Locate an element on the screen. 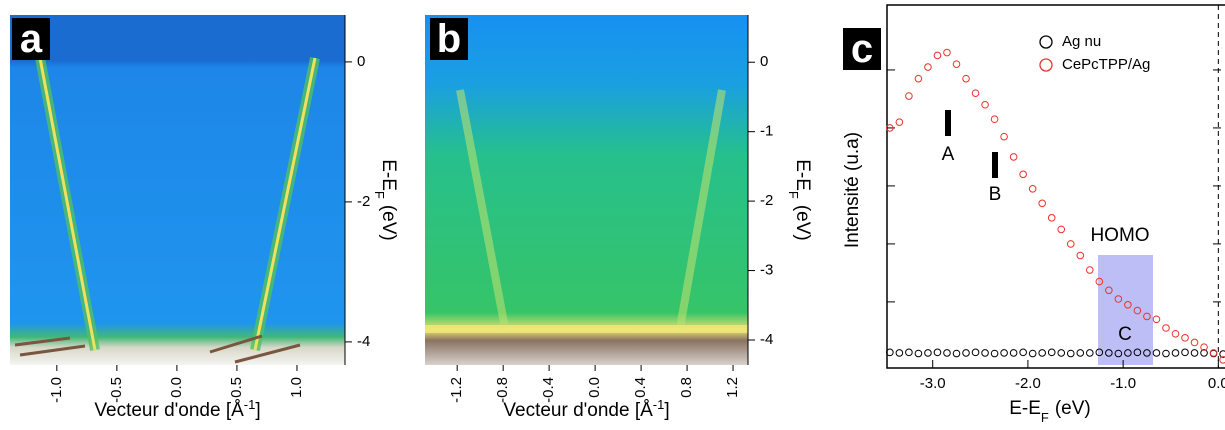 The image size is (1225, 430). legend-label: CePcTPP/Ag is located at coordinates (1106, 64).